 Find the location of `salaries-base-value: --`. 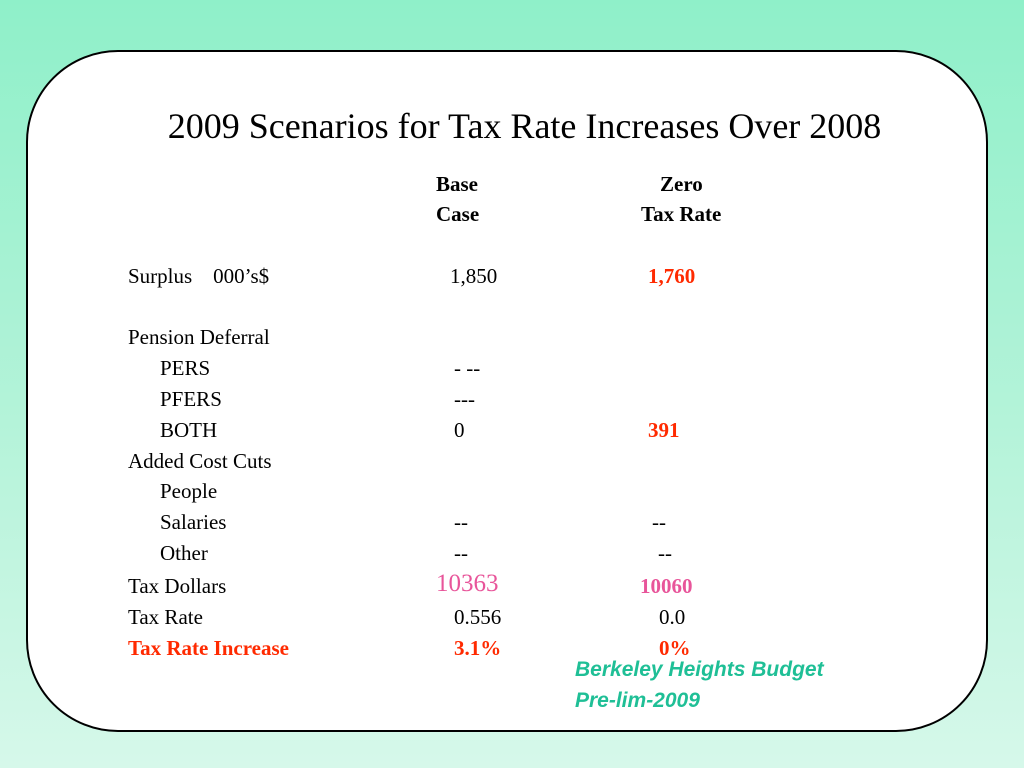

salaries-base-value: -- is located at coordinates (461, 522).